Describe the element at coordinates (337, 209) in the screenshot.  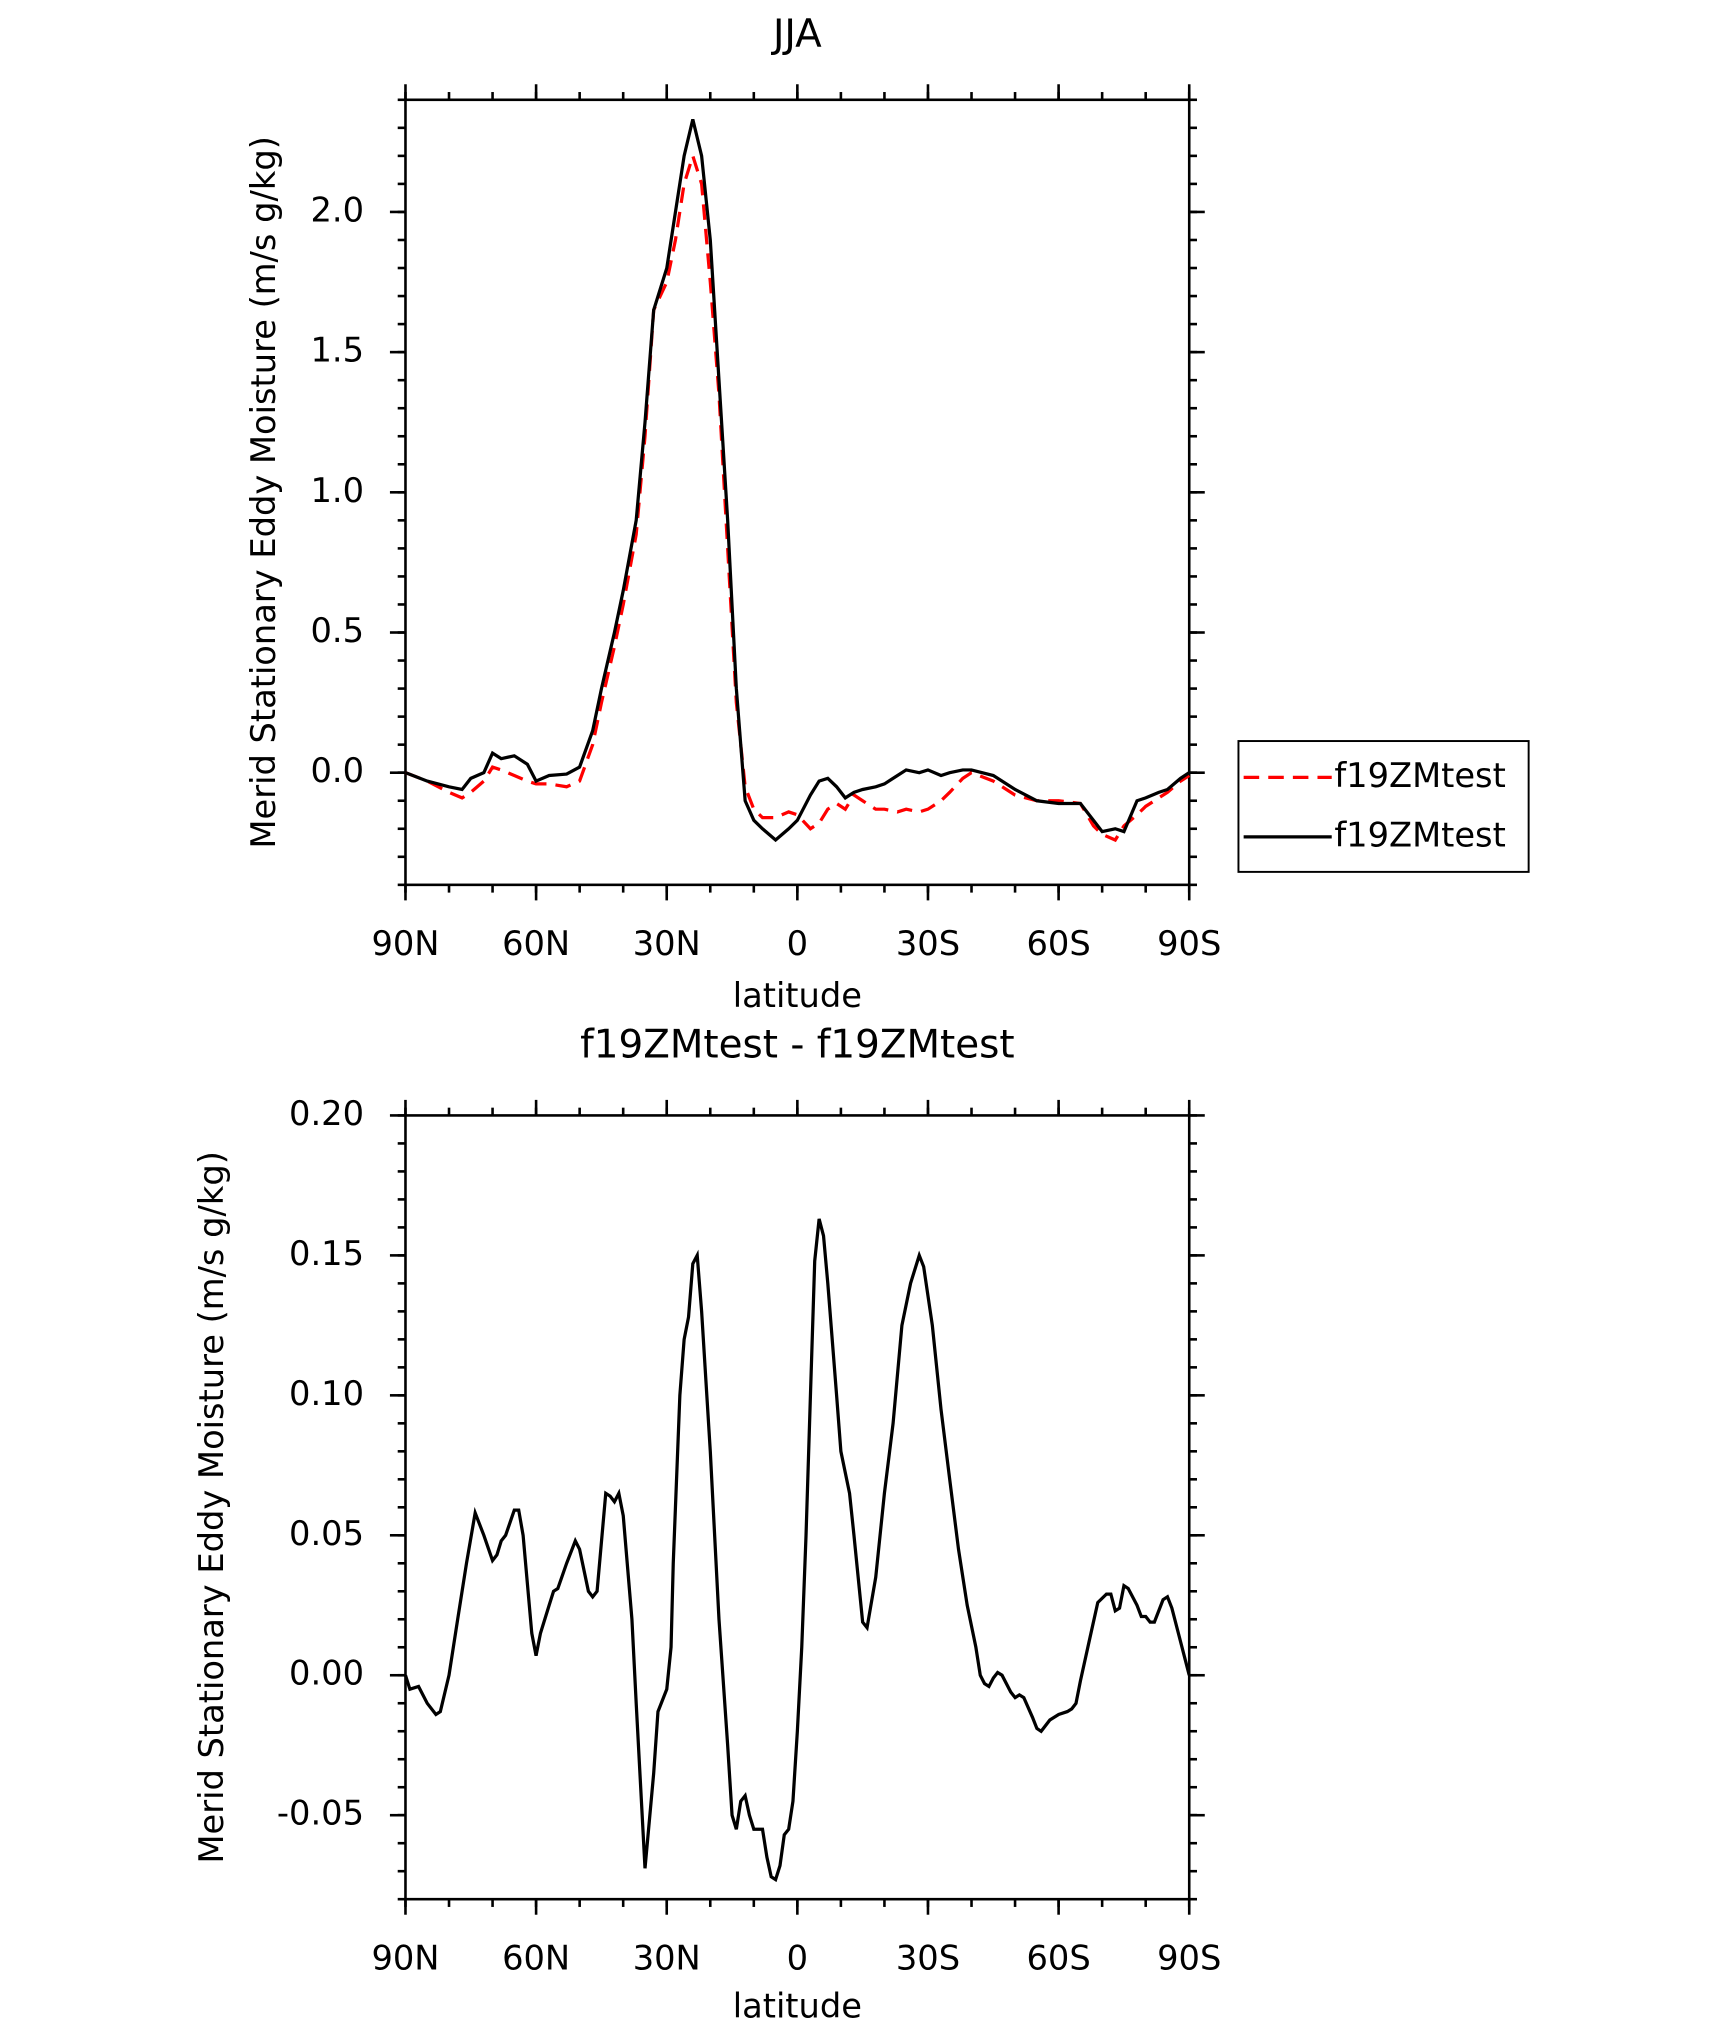
I see `y-tick-label: 2.0` at that location.